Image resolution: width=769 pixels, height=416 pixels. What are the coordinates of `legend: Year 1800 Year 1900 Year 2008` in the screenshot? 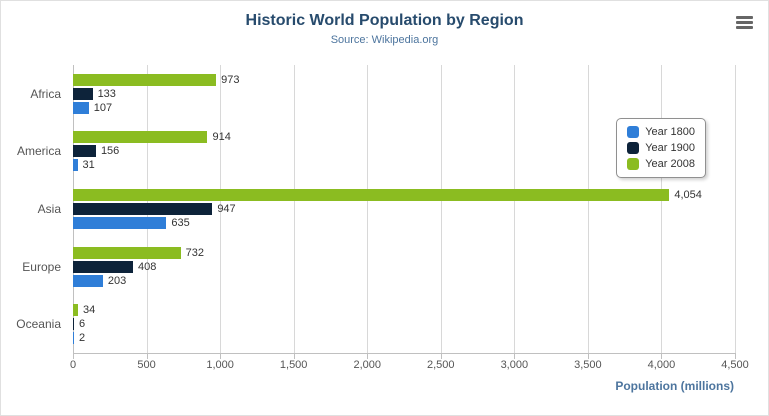 It's located at (661, 148).